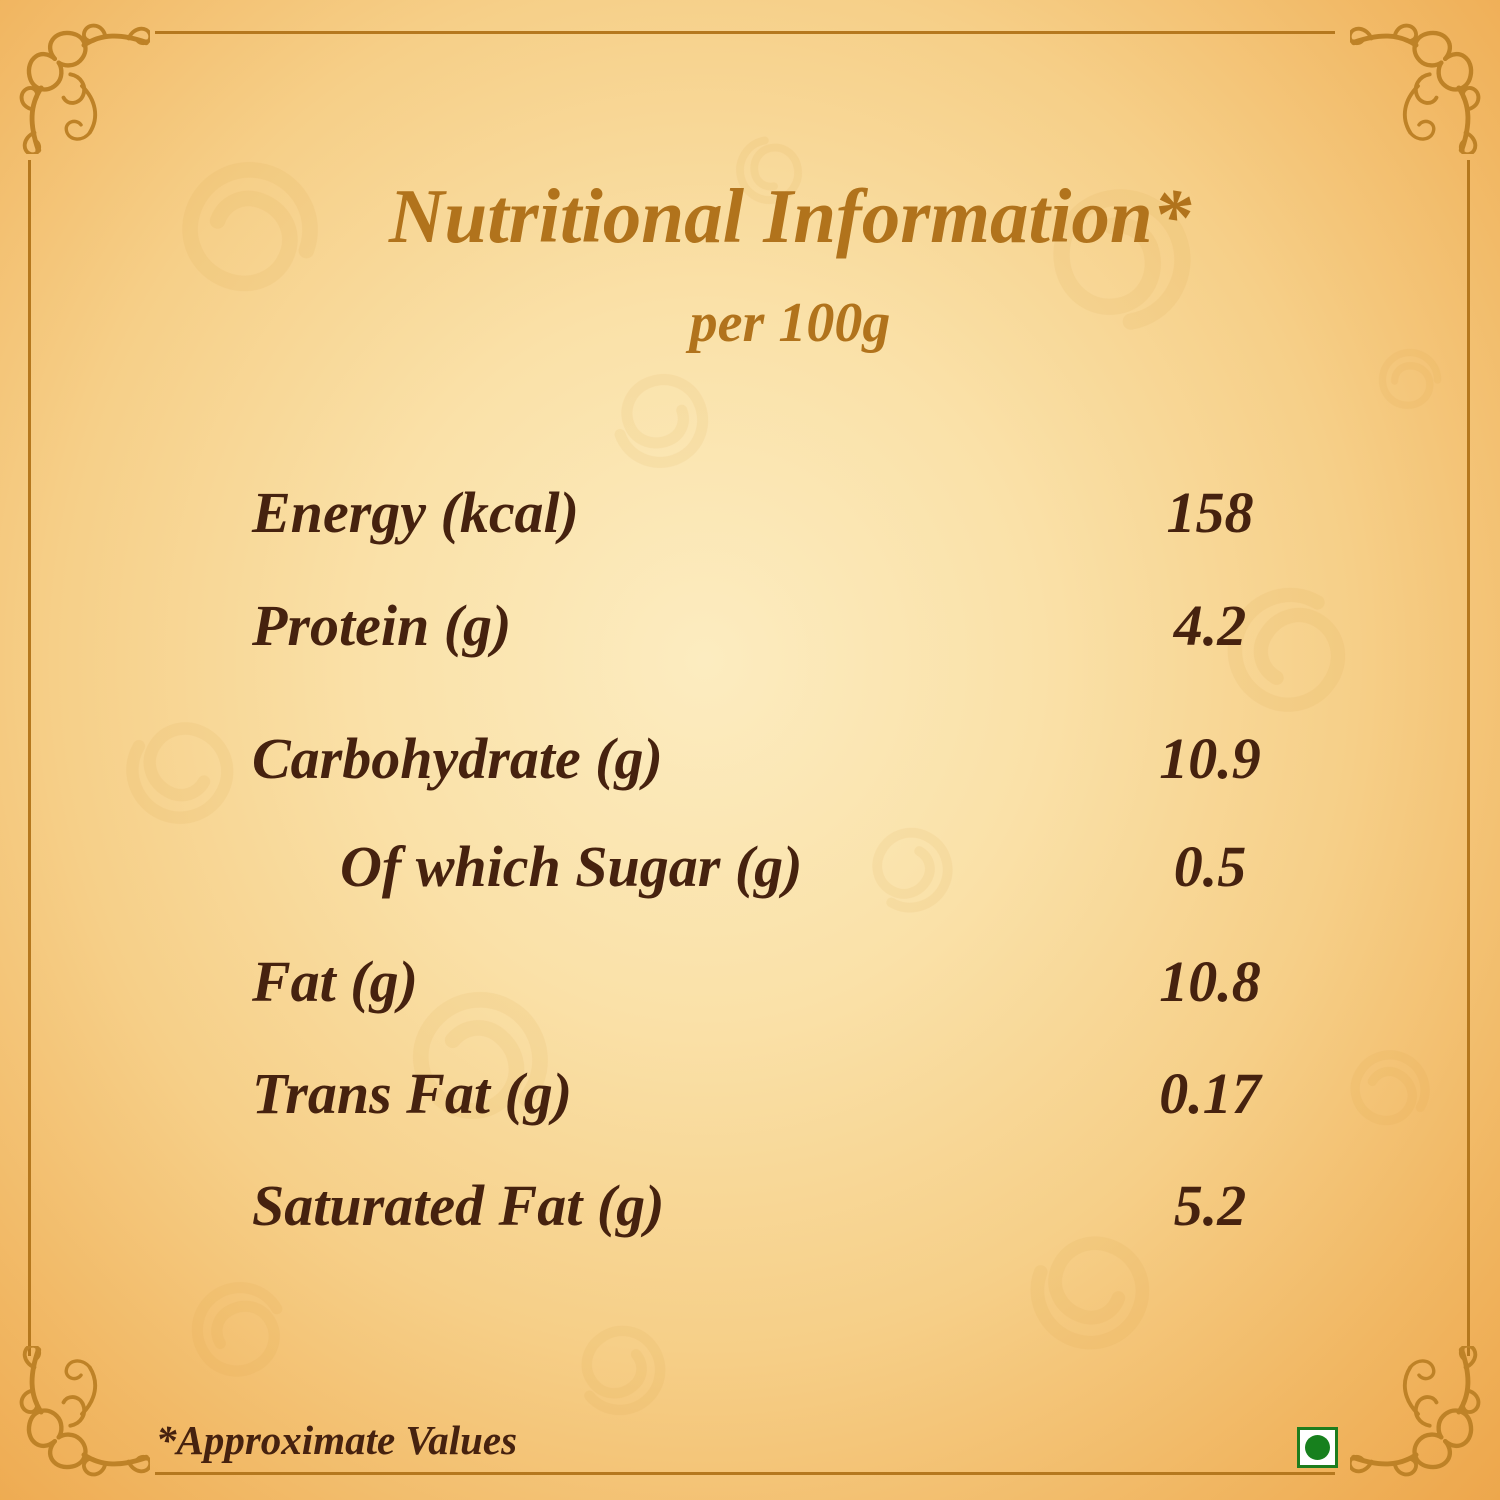 The image size is (1500, 1500). Describe the element at coordinates (790, 323) in the screenshot. I see `serving-size: per 100g` at that location.